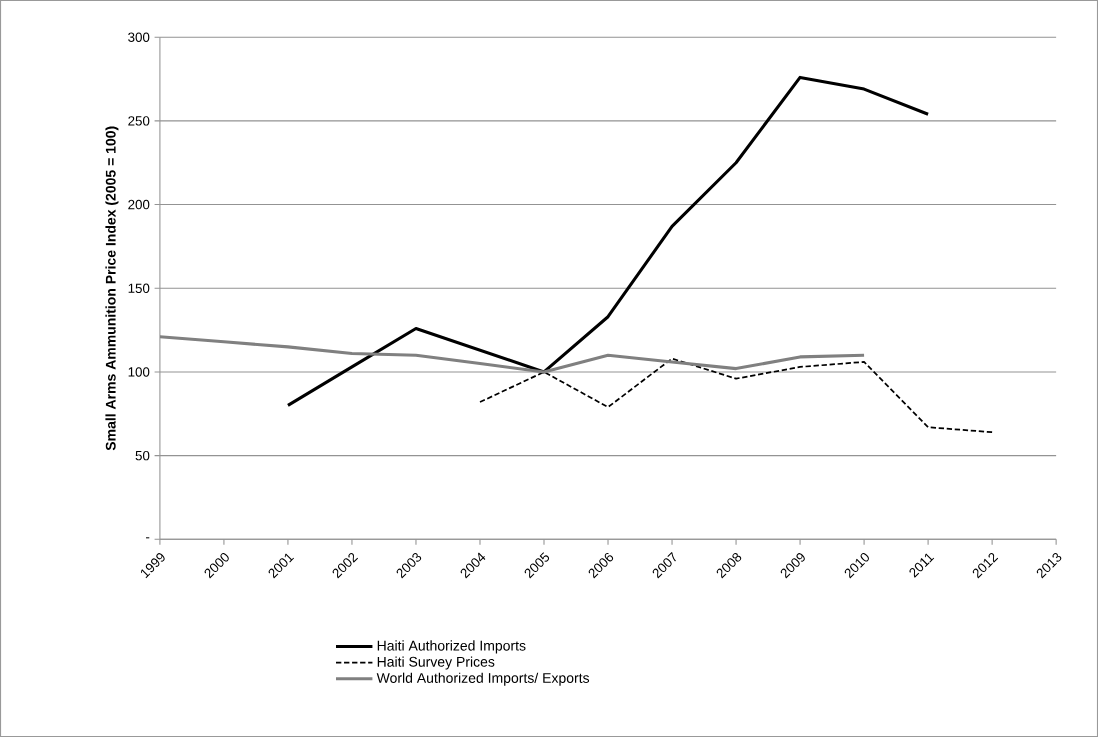  I want to click on legend-label: Haiti Authorized Imports, so click(451, 647).